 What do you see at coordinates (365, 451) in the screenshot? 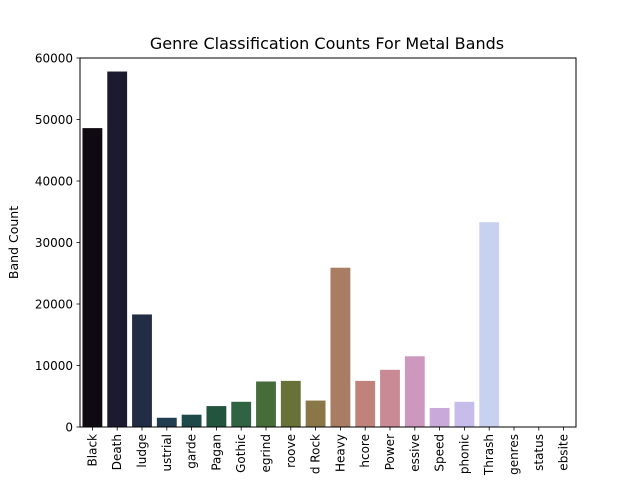
I see `x-tick-label-11: hcore` at bounding box center [365, 451].